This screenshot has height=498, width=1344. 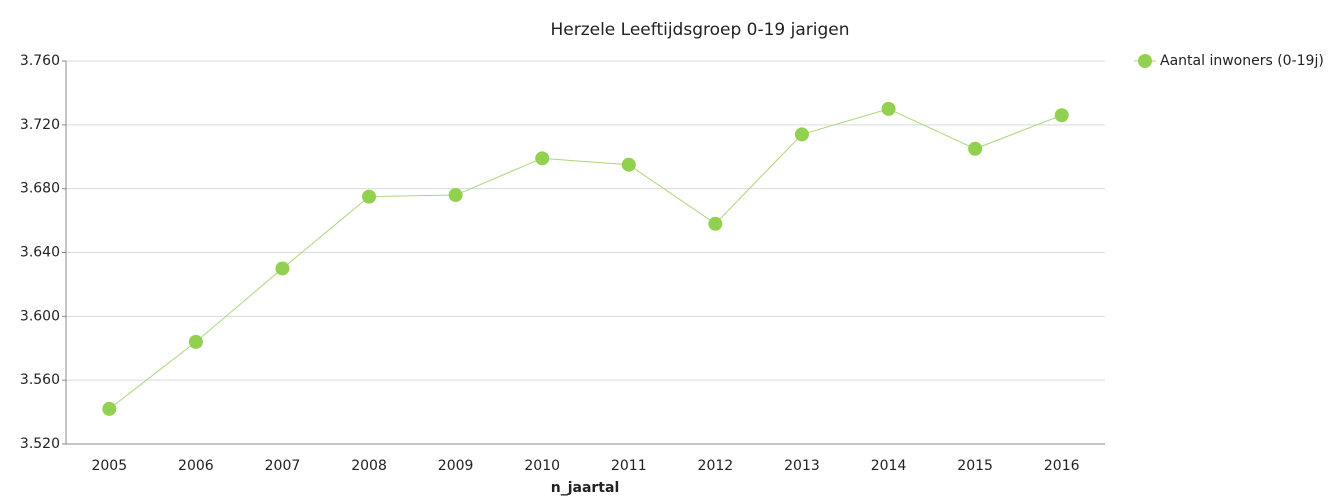 I want to click on legend-marker, so click(x=1145, y=61).